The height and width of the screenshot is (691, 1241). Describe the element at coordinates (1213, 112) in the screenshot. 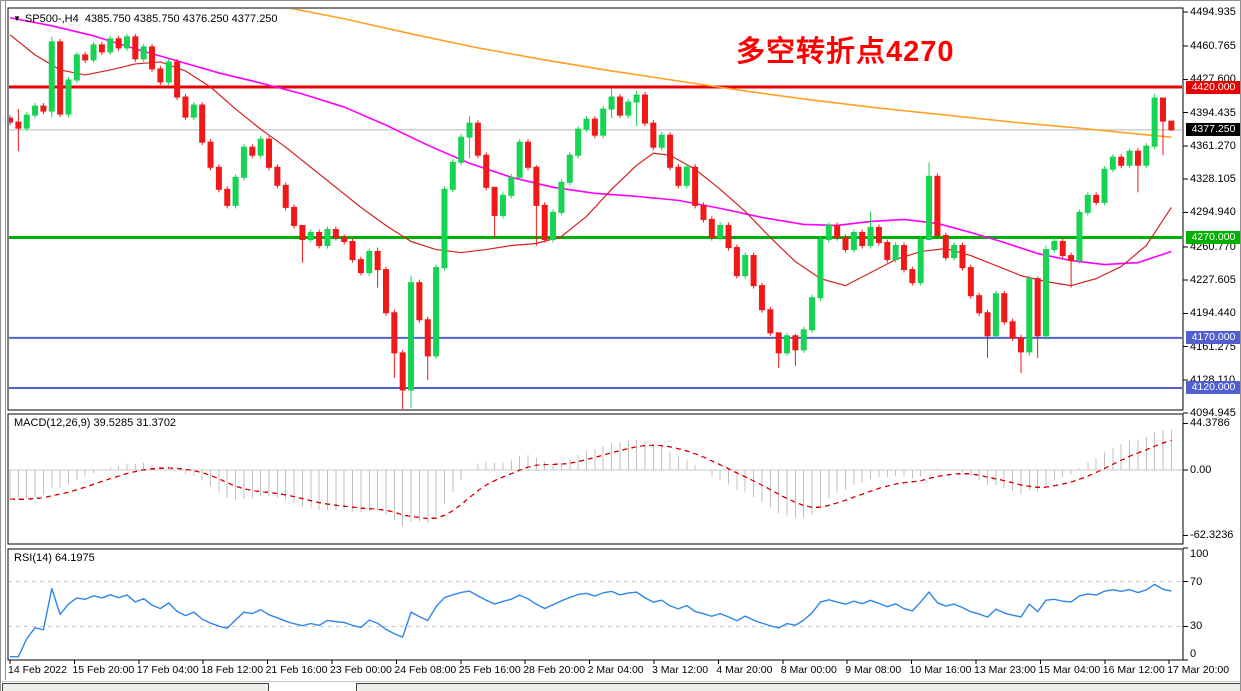

I see `y-axis-label: 4394.435` at that location.